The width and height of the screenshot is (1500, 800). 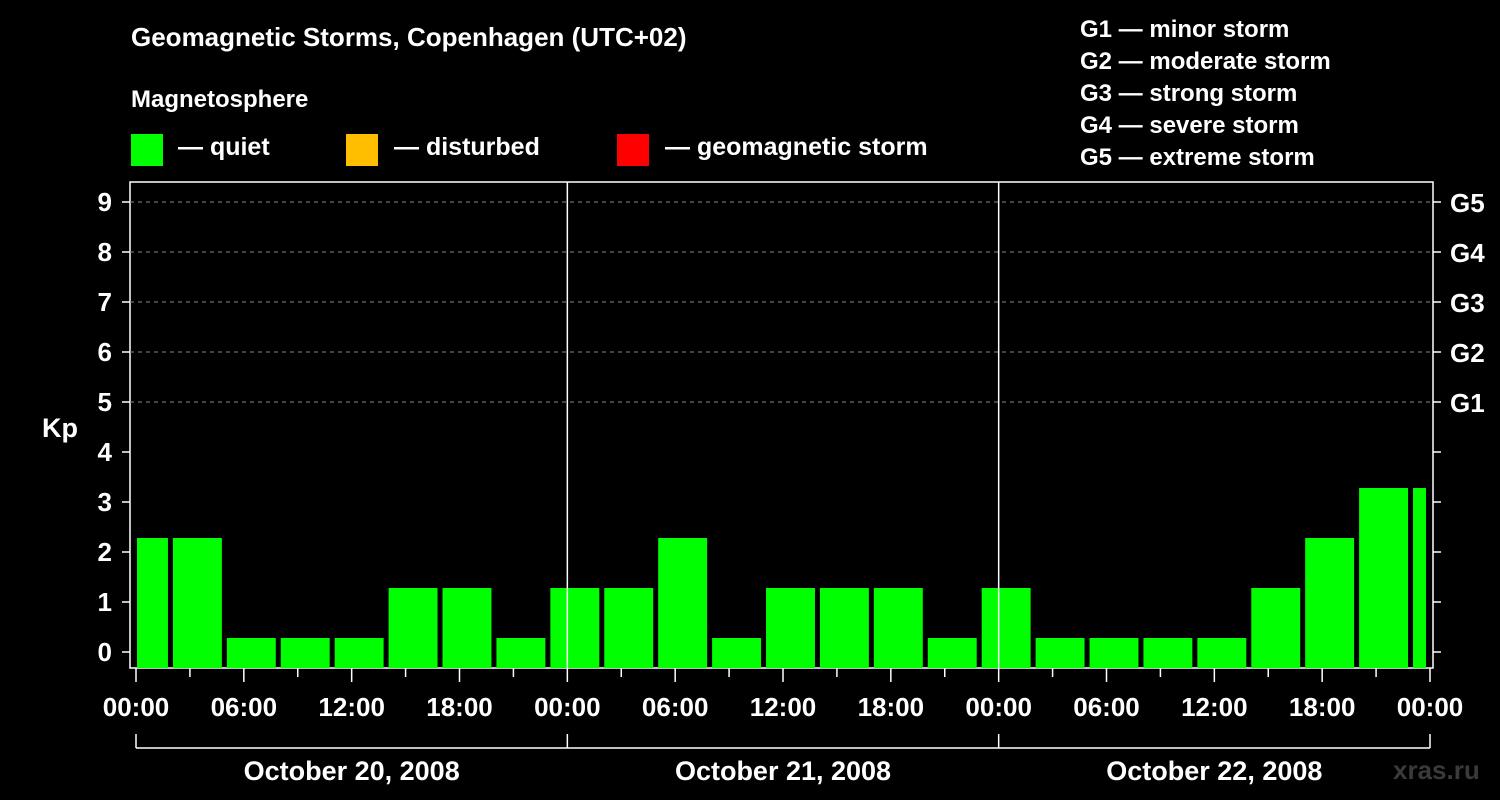 I want to click on x-tick-label-2: 12:00, so click(x=351, y=707).